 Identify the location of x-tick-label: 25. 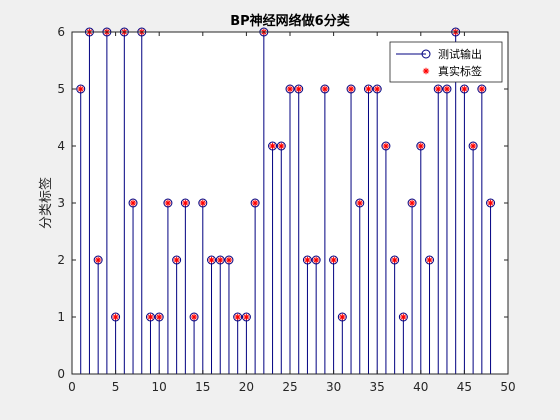
(289, 387).